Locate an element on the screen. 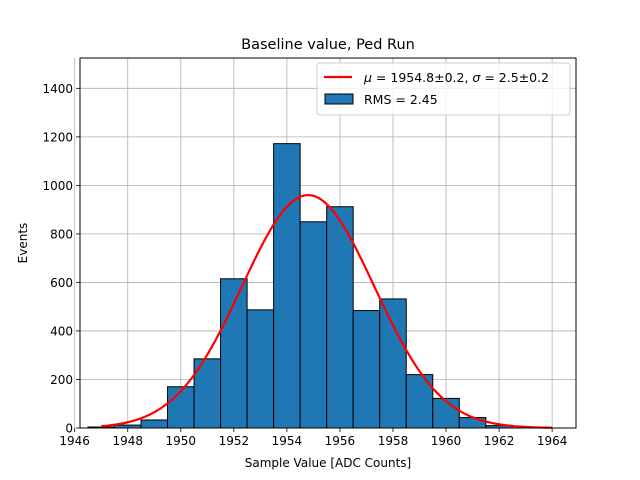  legend: μ = 1954.8±0.2, σ = 2.5±0.2 RMS = 2.45 is located at coordinates (443, 89).